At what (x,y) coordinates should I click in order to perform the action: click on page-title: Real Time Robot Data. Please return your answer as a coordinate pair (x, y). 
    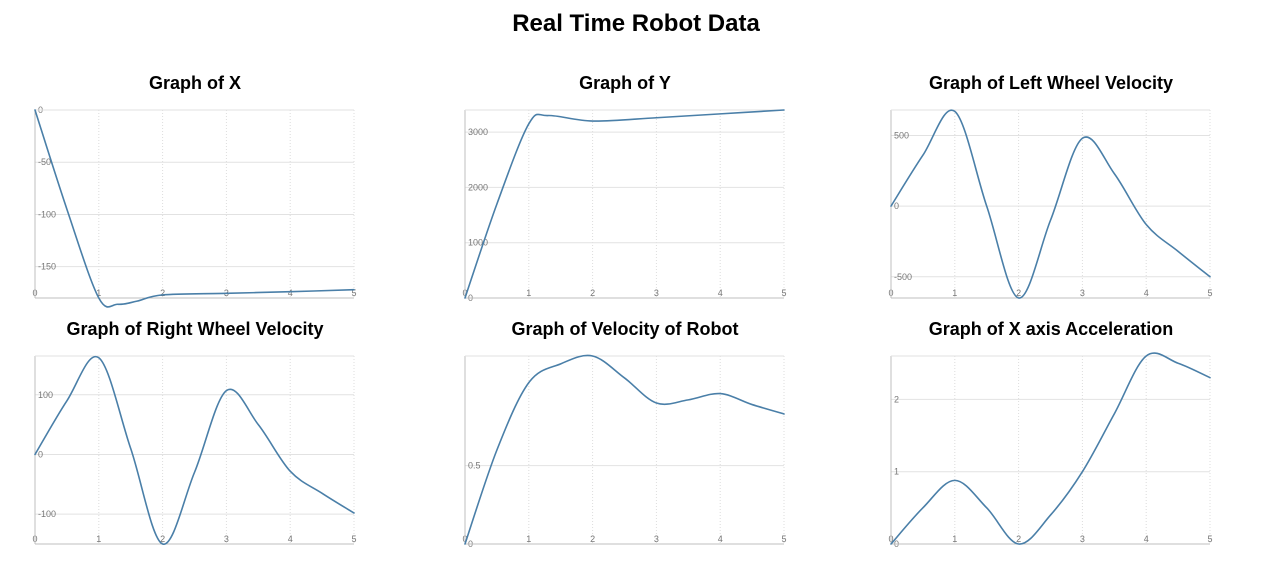
    Looking at the image, I should click on (636, 23).